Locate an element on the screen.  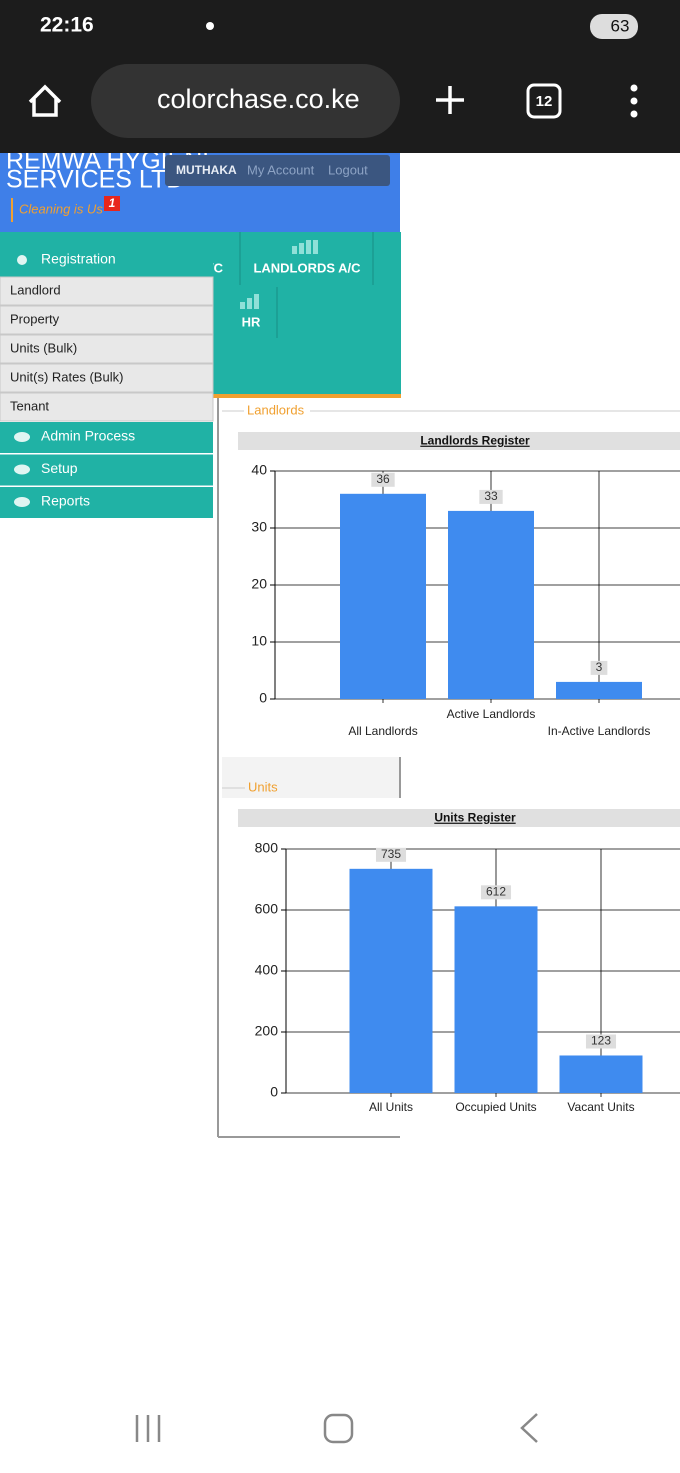
value-label: 3 is located at coordinates (599, 667).